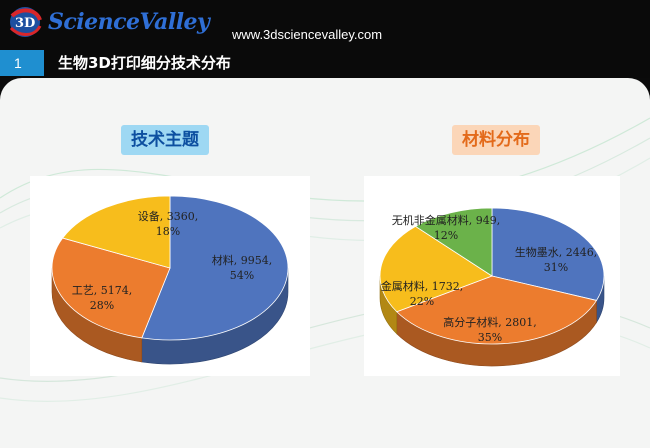 The height and width of the screenshot is (448, 650). What do you see at coordinates (422, 286) in the screenshot?
I see `pie-label-name-value: 金属材料, 1732,` at bounding box center [422, 286].